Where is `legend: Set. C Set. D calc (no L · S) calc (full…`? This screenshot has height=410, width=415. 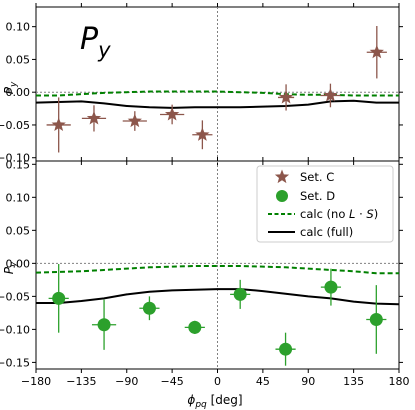 legend: Set. C Set. D calc (no L · S) calc (full… is located at coordinates (325, 204).